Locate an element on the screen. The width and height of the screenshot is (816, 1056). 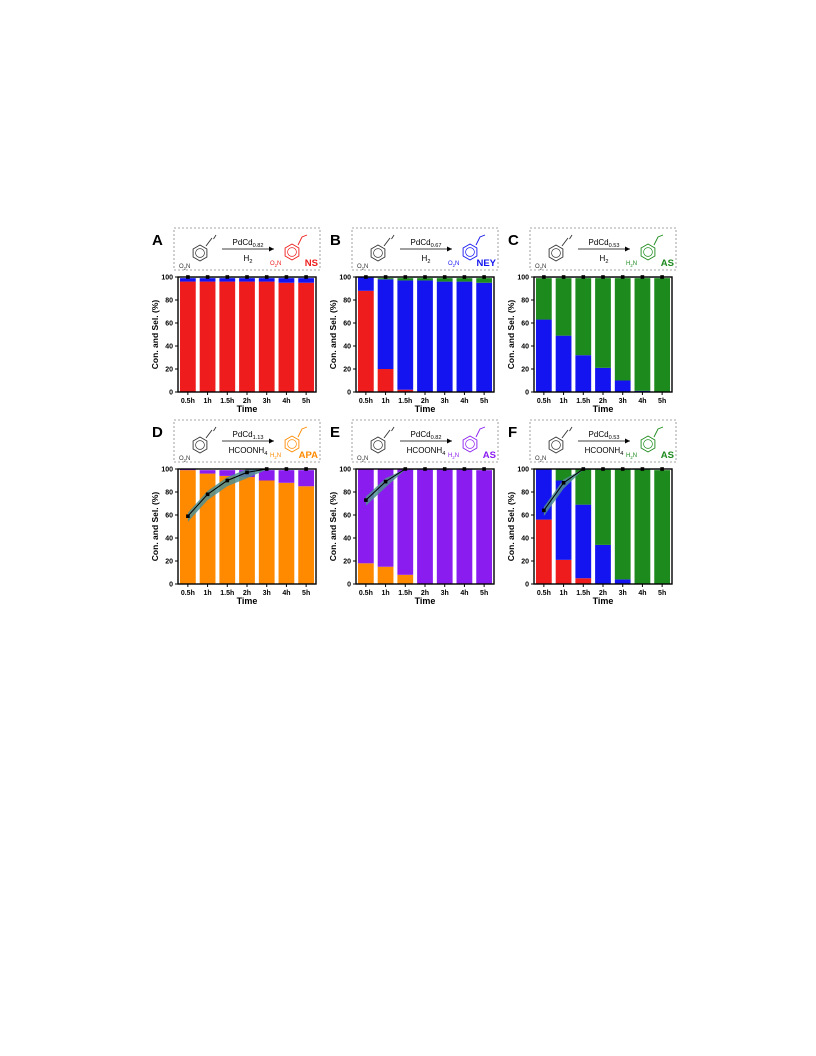
panel-letter: C is located at coordinates (513, 240).